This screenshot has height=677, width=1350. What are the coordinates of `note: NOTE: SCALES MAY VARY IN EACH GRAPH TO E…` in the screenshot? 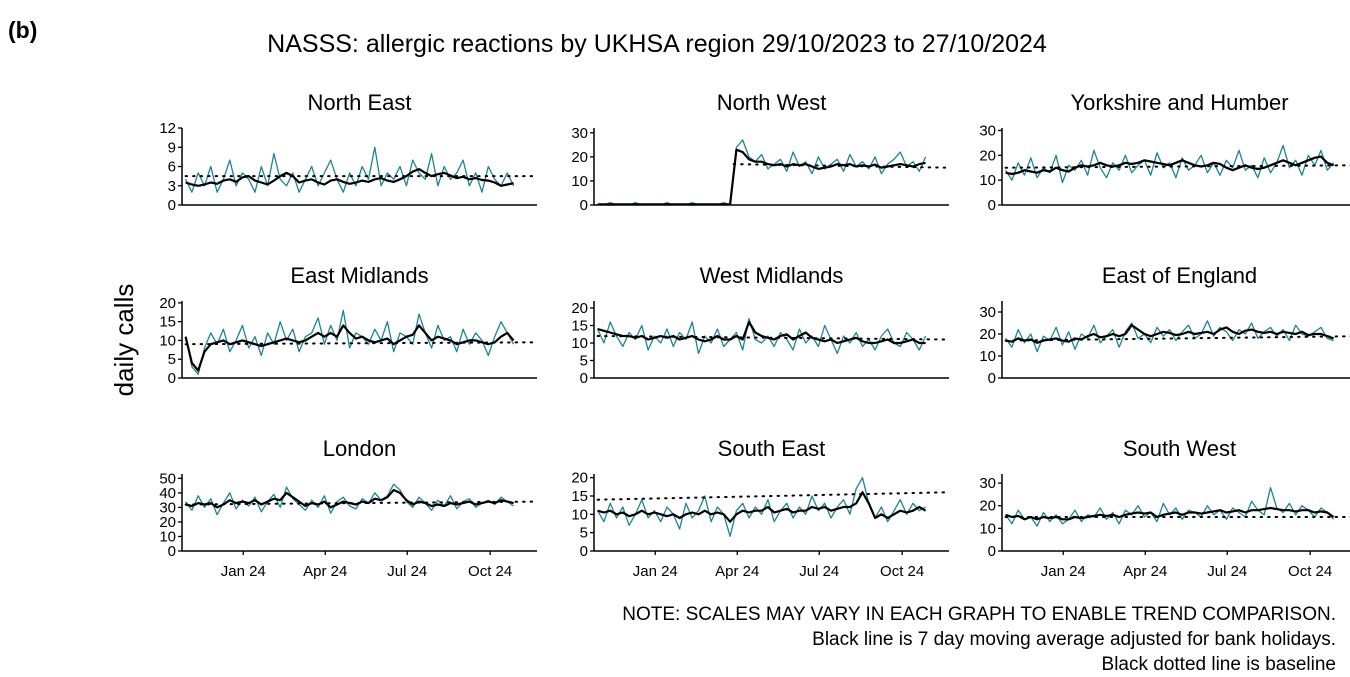 It's located at (979, 614).